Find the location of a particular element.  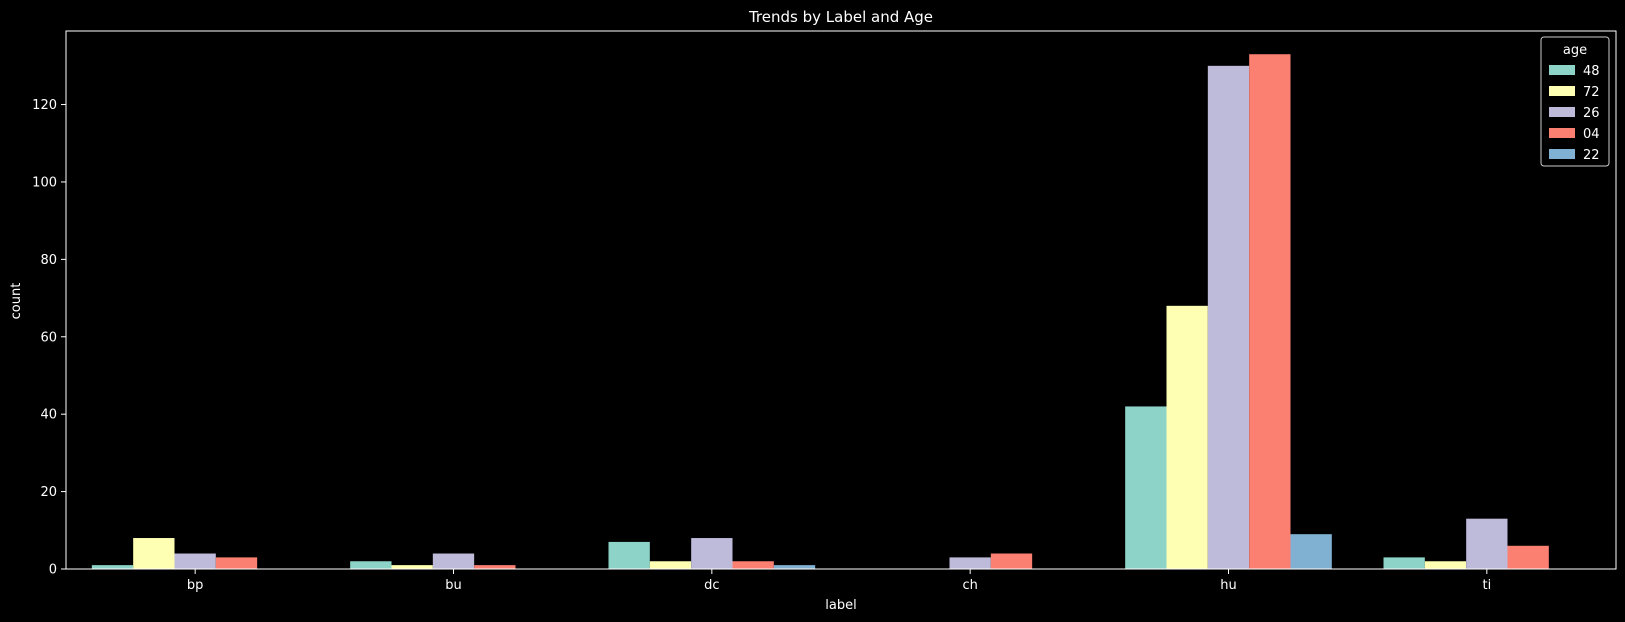

y-axis-title: count is located at coordinates (16, 301).